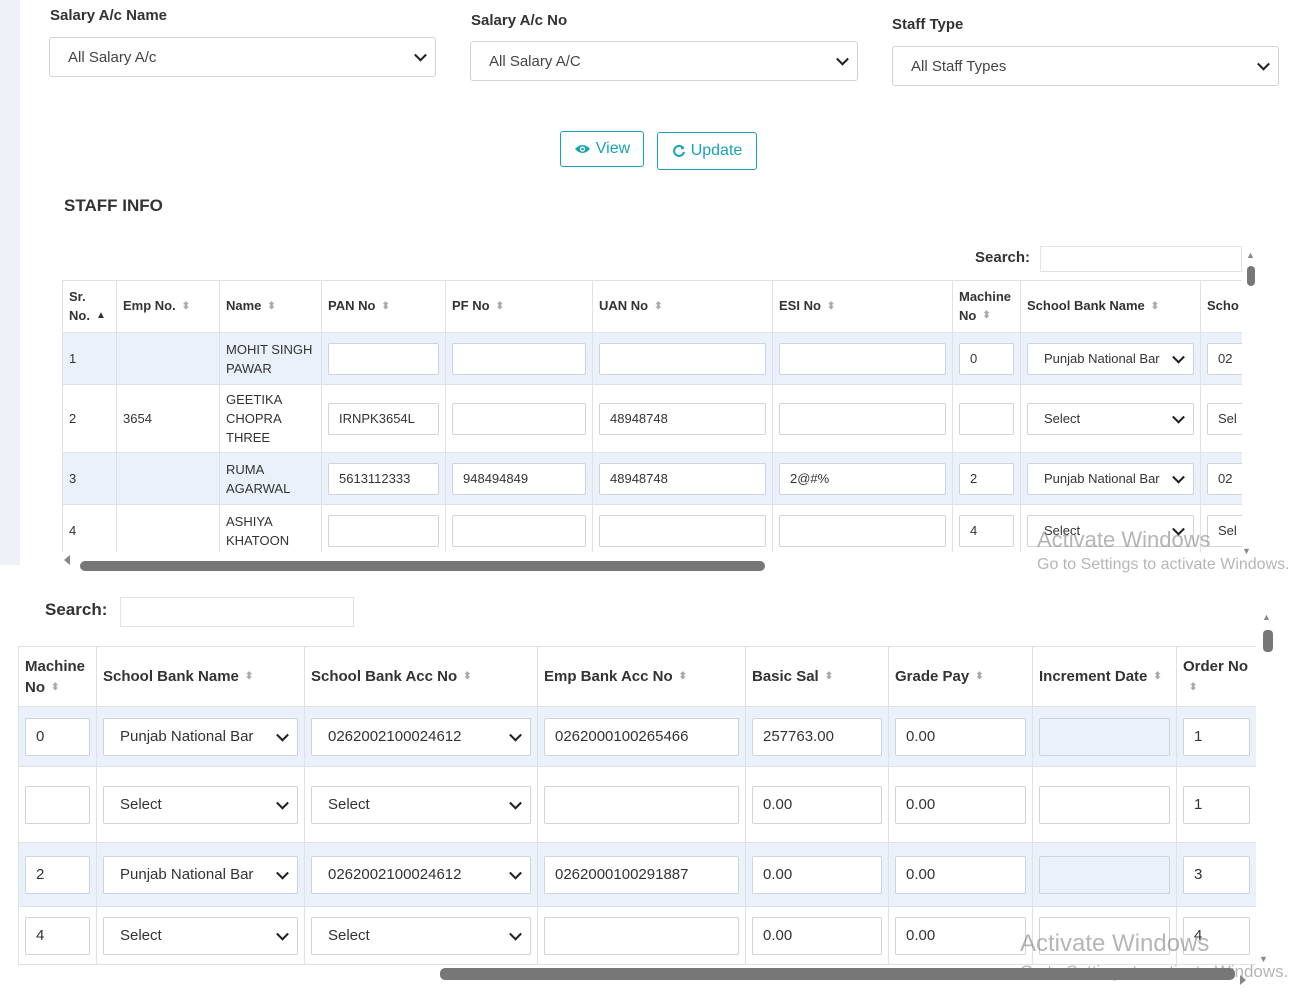  Describe the element at coordinates (168, 306) in the screenshot. I see `col-emp-no: Emp No. ⬍` at that location.